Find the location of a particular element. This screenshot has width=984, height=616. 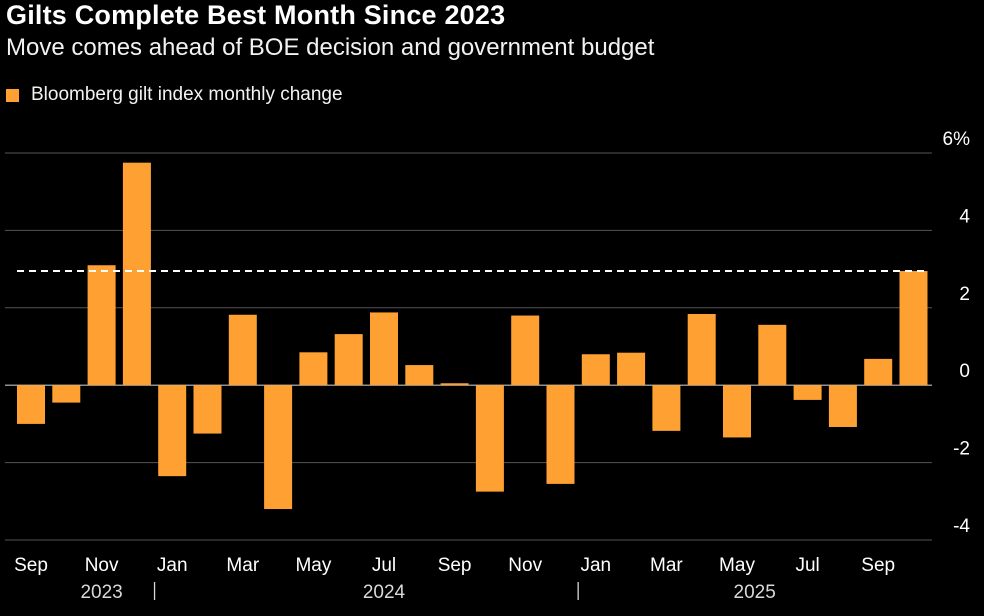

year-label: 2025 is located at coordinates (755, 592).